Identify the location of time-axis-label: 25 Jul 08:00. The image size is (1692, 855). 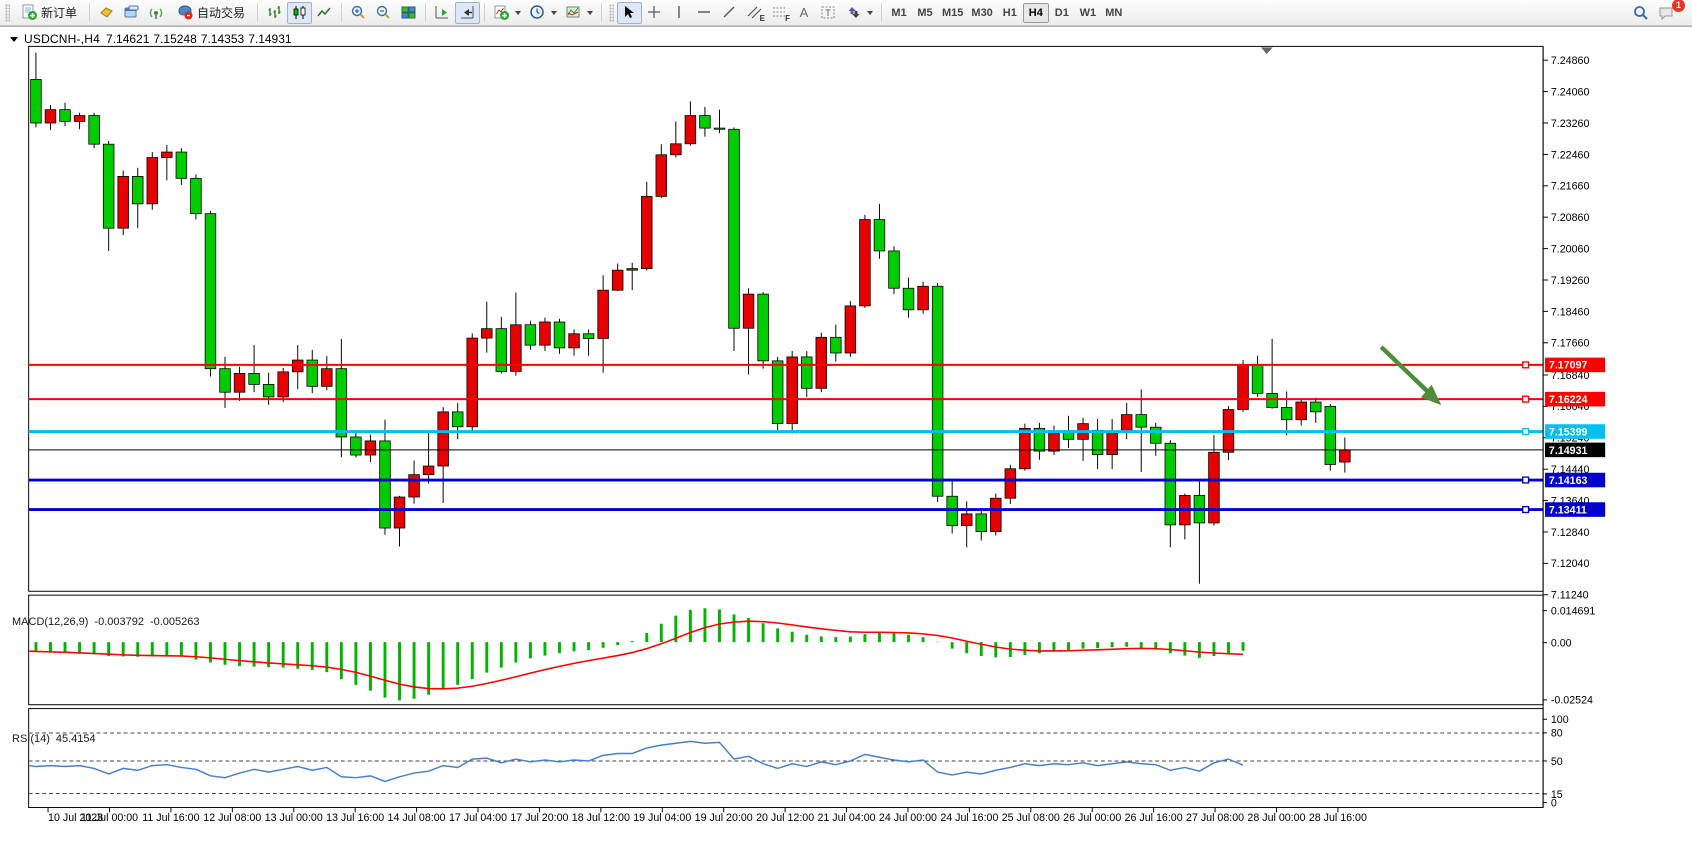
(1031, 818).